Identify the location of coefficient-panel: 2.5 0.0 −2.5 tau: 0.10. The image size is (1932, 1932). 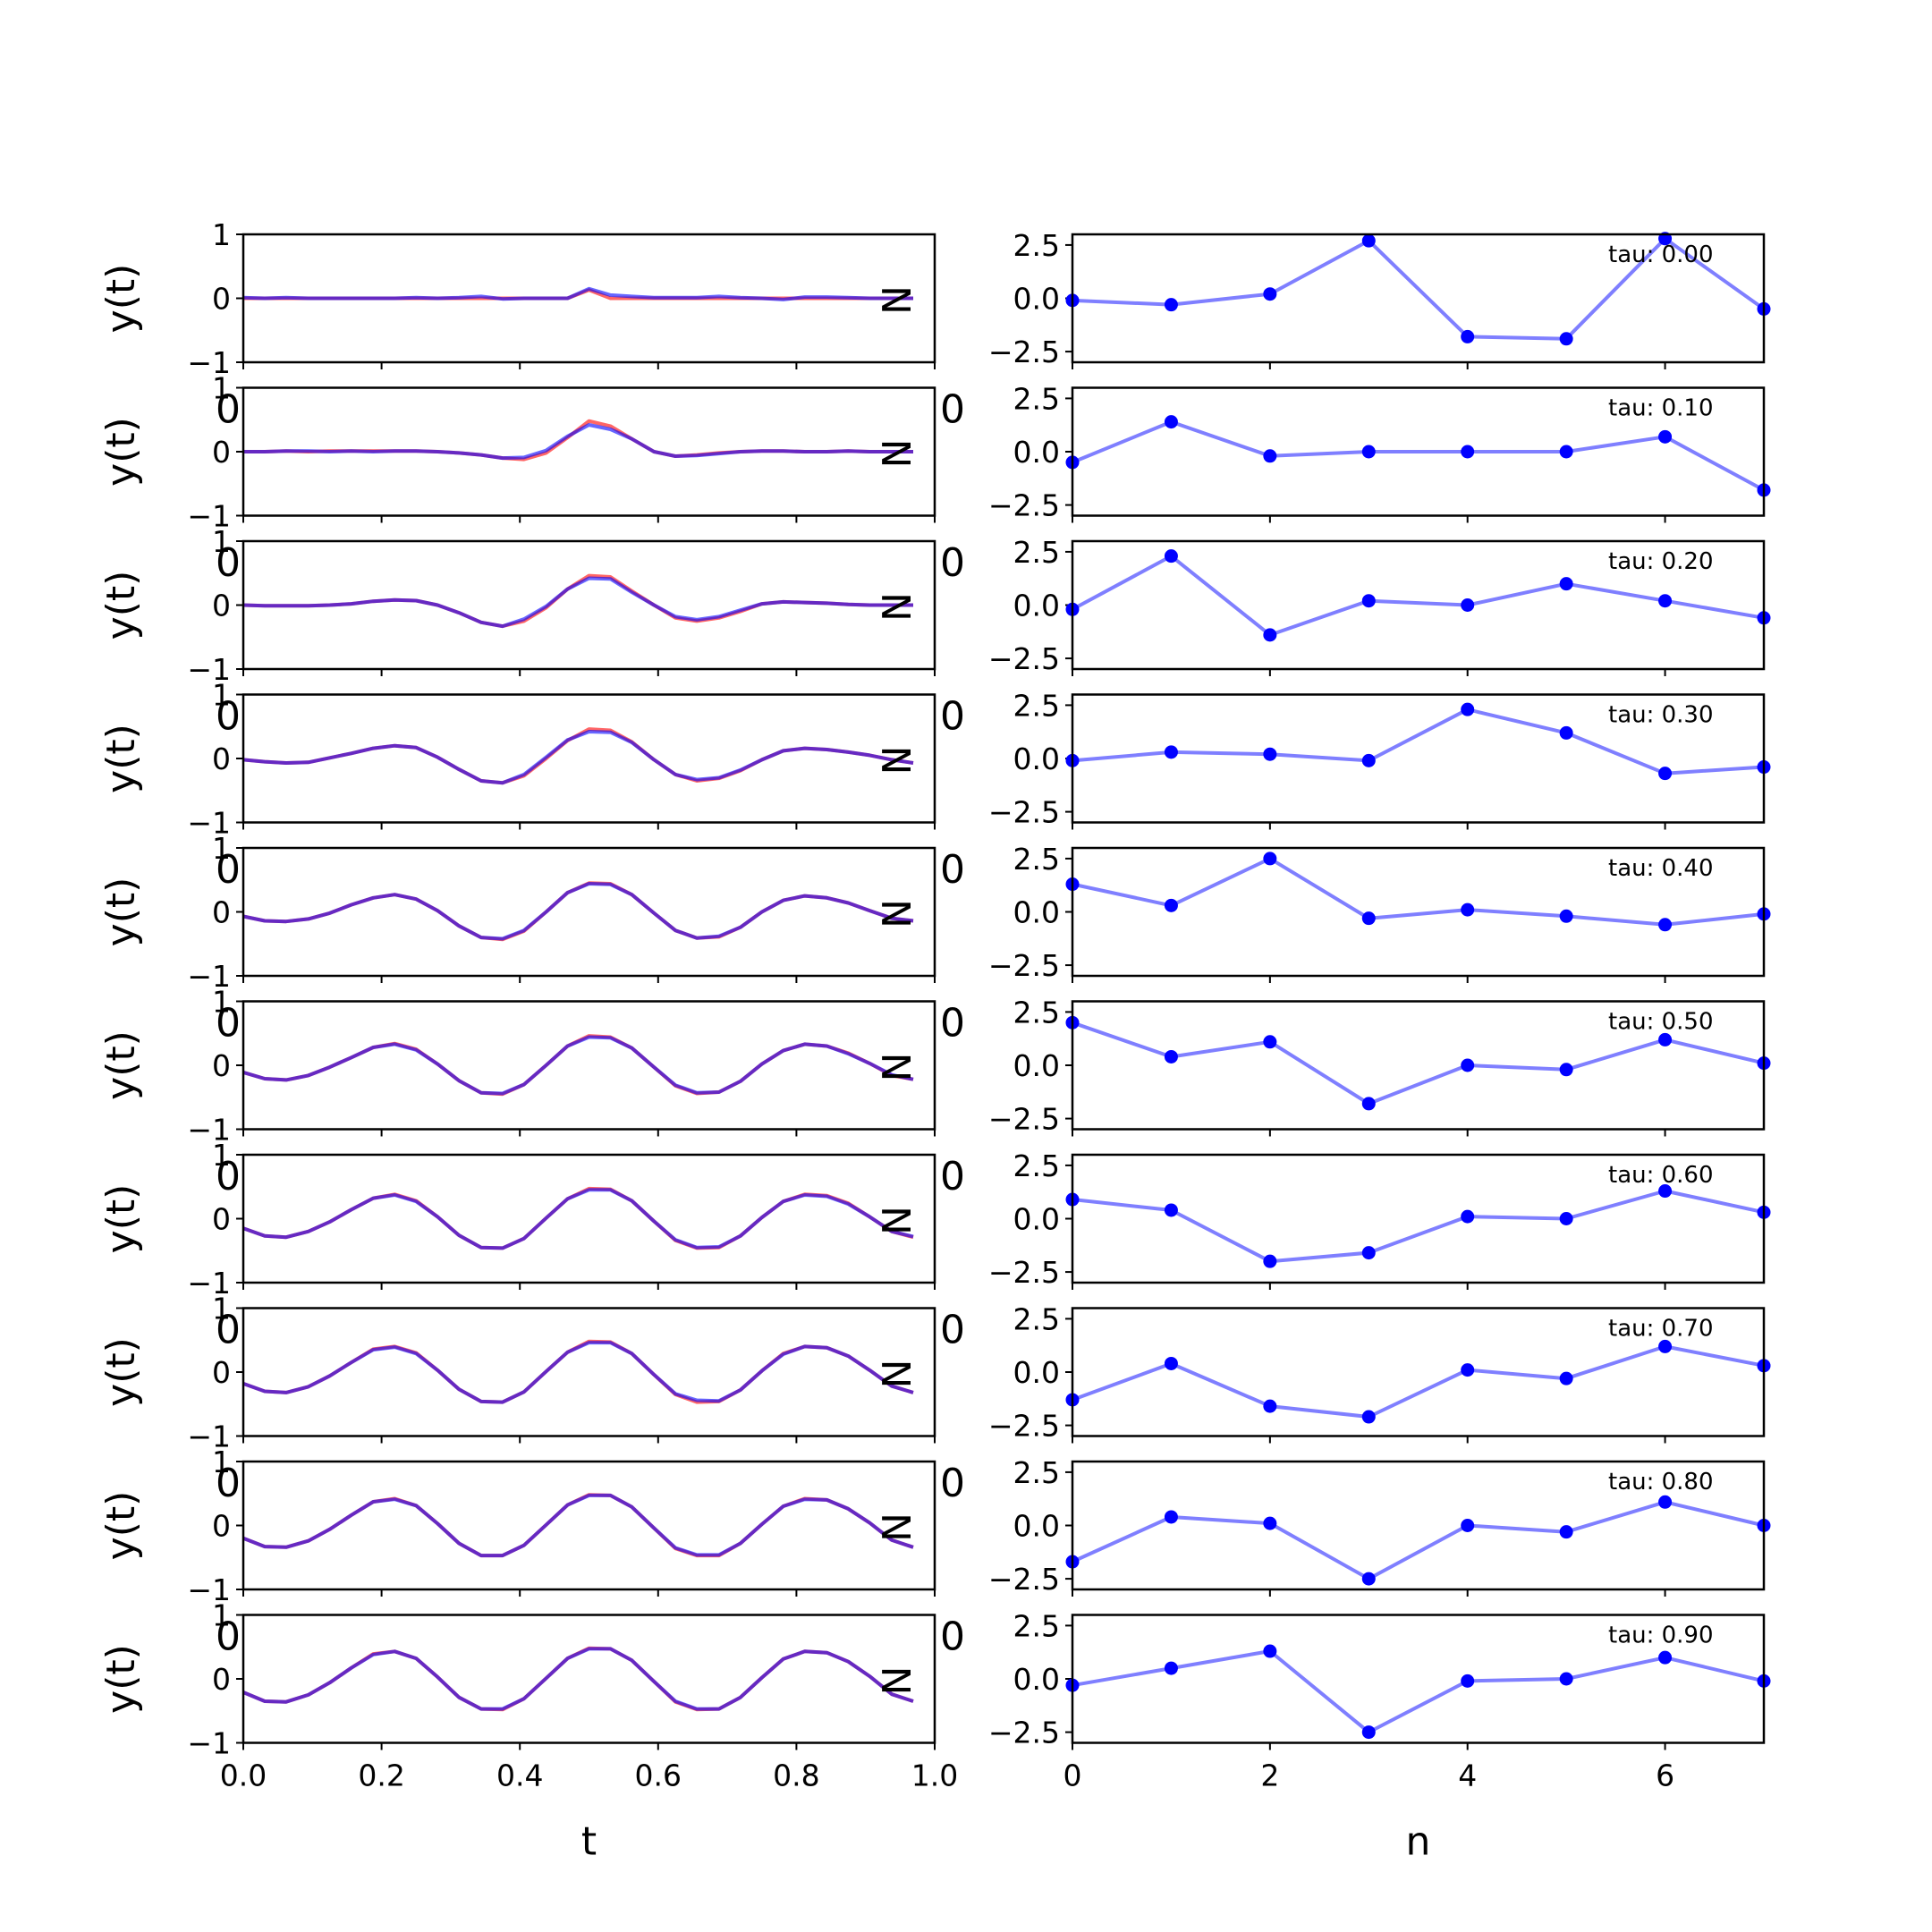
(1379, 452).